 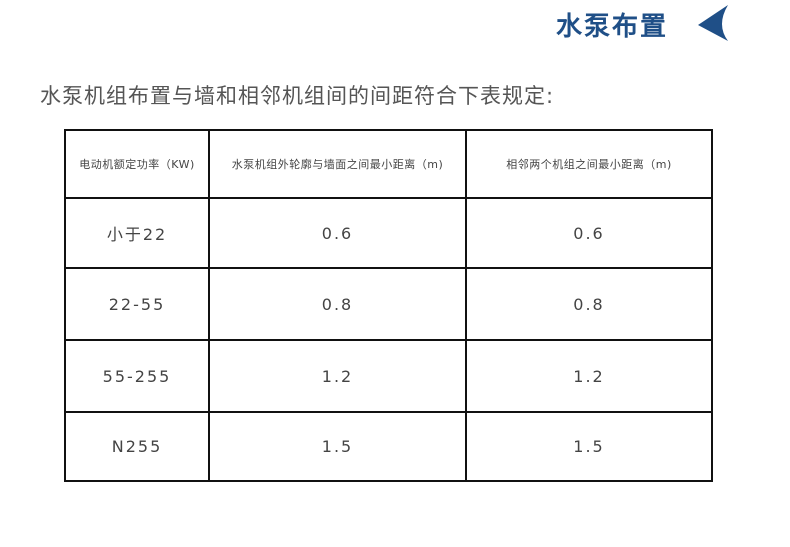 What do you see at coordinates (337, 233) in the screenshot?
I see `cell-wall: 0.6` at bounding box center [337, 233].